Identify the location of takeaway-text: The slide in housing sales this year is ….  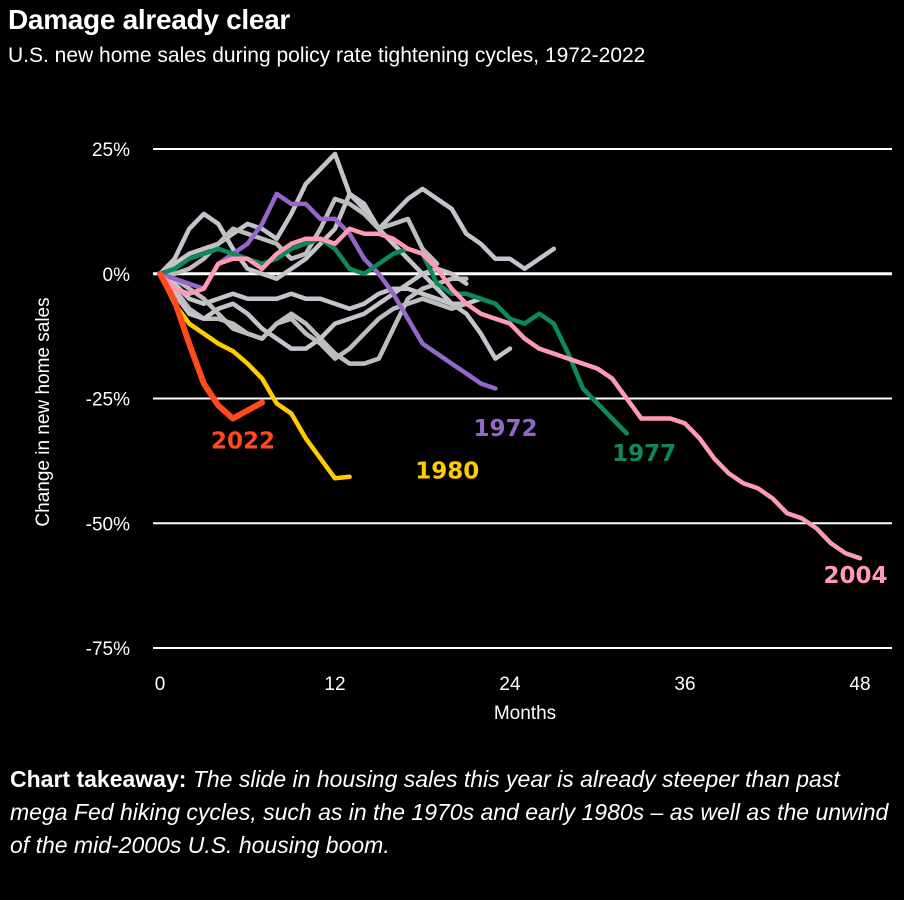
(449, 812).